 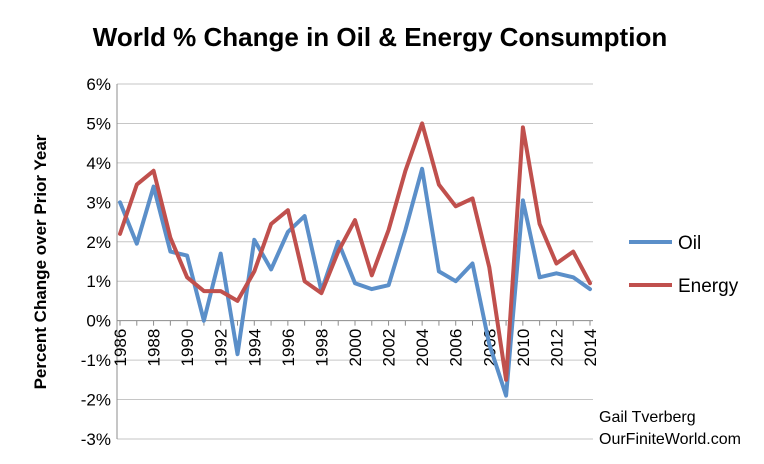 What do you see at coordinates (689, 243) in the screenshot?
I see `legend-label: Oil` at bounding box center [689, 243].